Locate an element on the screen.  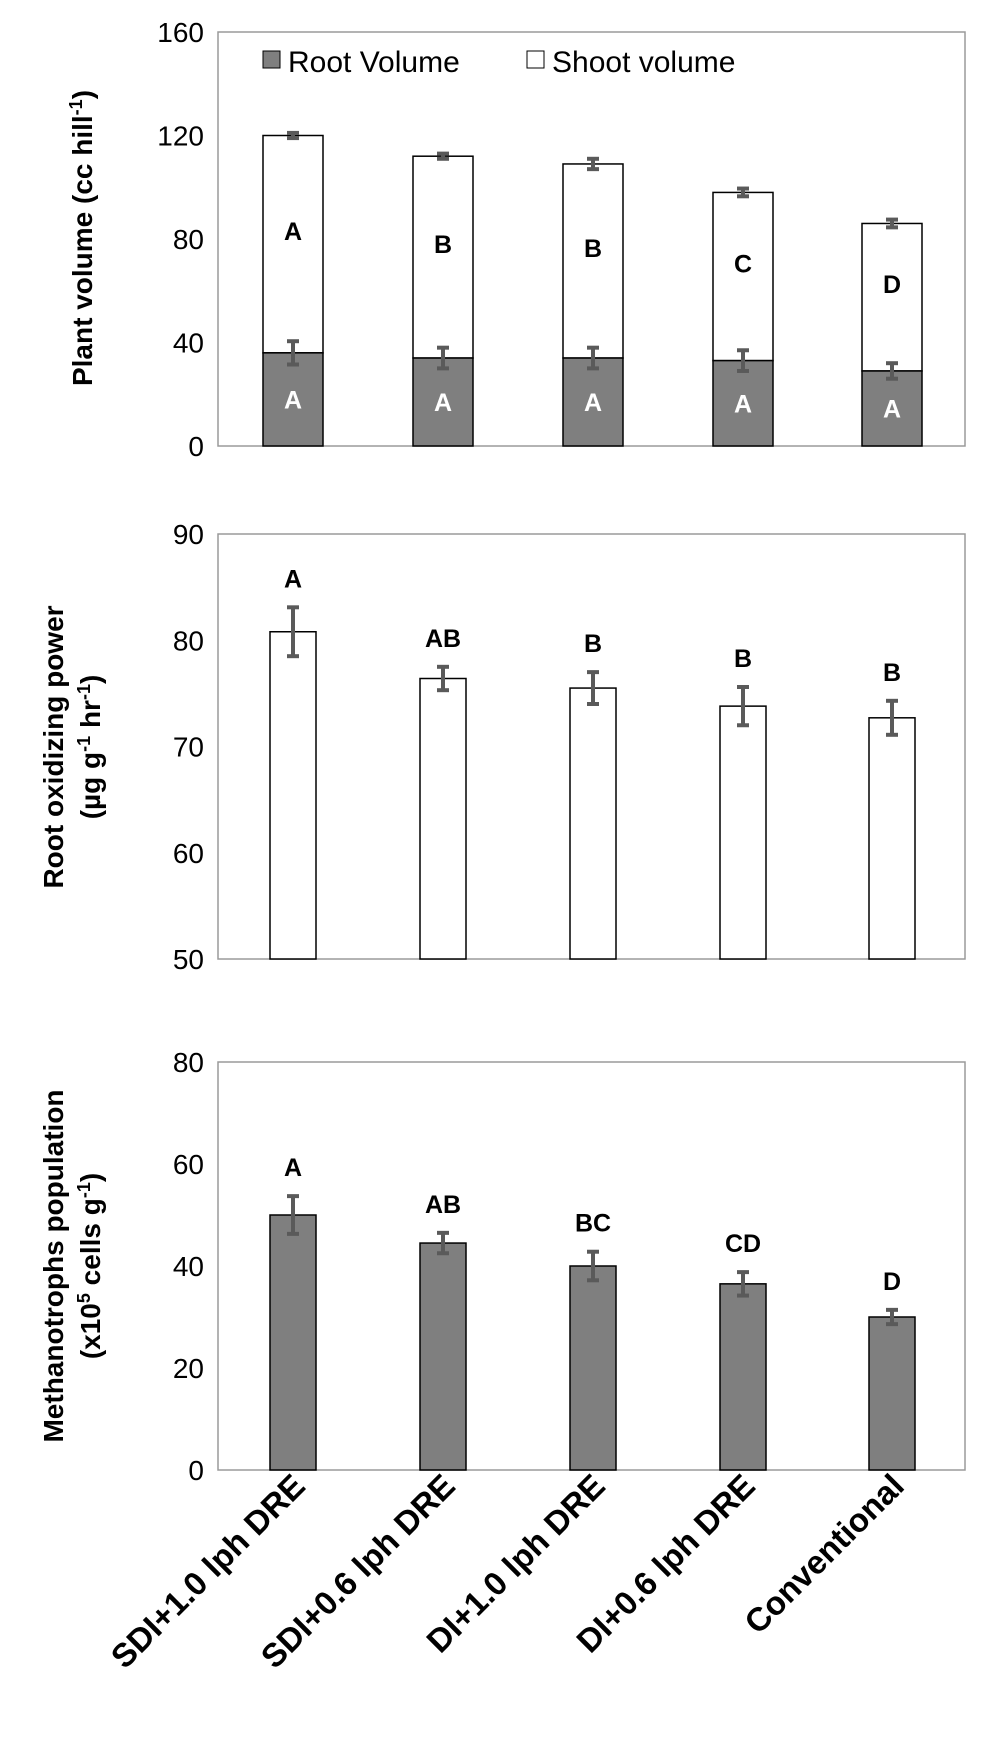
legend: Root Volume Shoot volume is located at coordinates (498, 62).